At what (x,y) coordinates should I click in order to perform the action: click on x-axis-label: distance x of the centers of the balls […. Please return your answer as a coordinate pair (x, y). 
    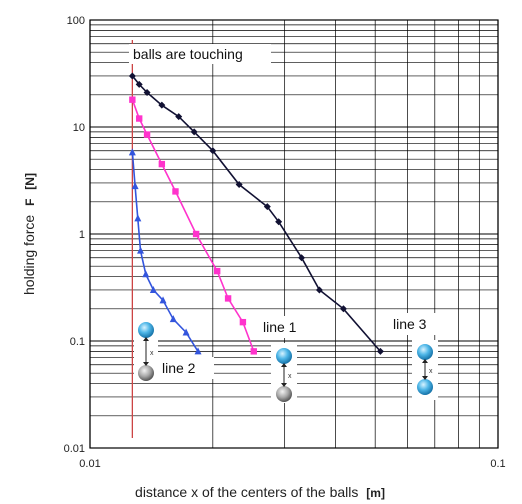
    Looking at the image, I should click on (260, 492).